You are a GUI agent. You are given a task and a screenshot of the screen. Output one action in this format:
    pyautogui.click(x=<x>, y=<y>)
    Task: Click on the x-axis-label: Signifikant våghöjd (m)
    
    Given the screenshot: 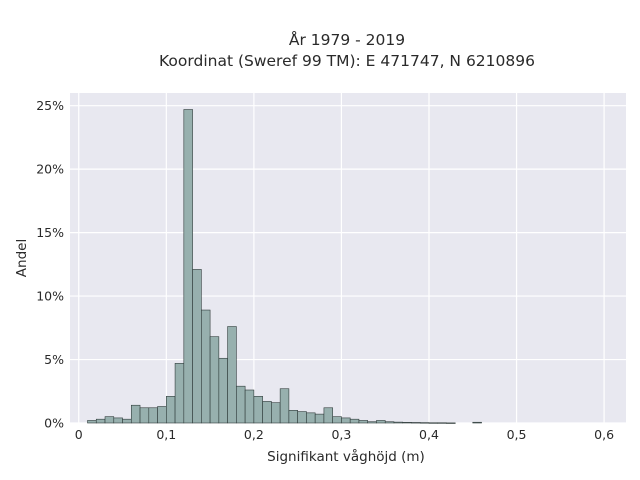 What is the action you would take?
    pyautogui.click(x=346, y=456)
    